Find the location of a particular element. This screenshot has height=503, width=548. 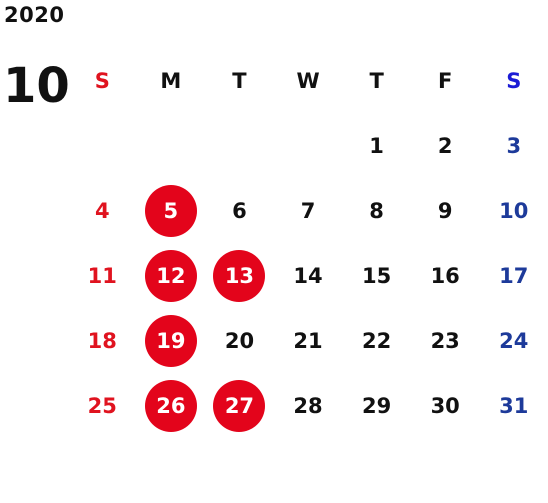

day-number: 11 is located at coordinates (102, 275).